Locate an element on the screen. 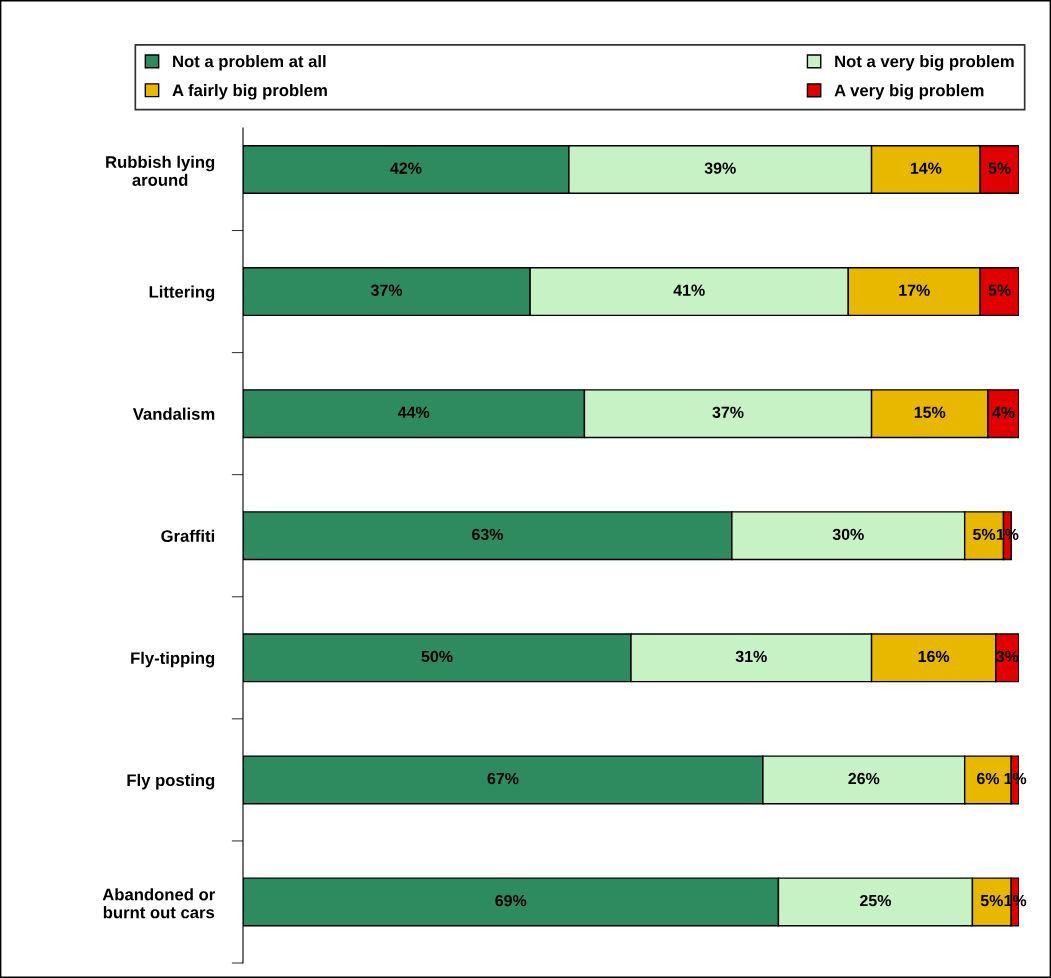  data-label: 69% is located at coordinates (511, 900).